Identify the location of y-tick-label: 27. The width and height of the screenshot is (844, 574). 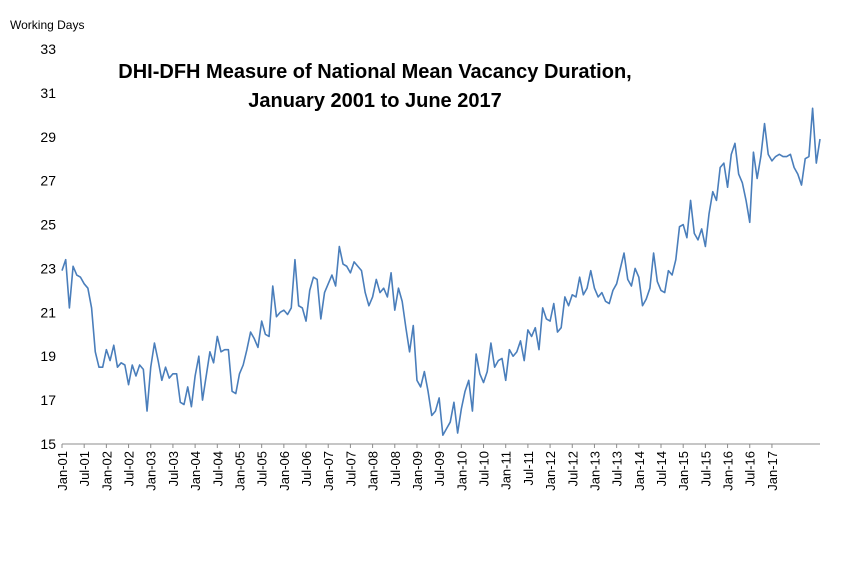
(48, 181).